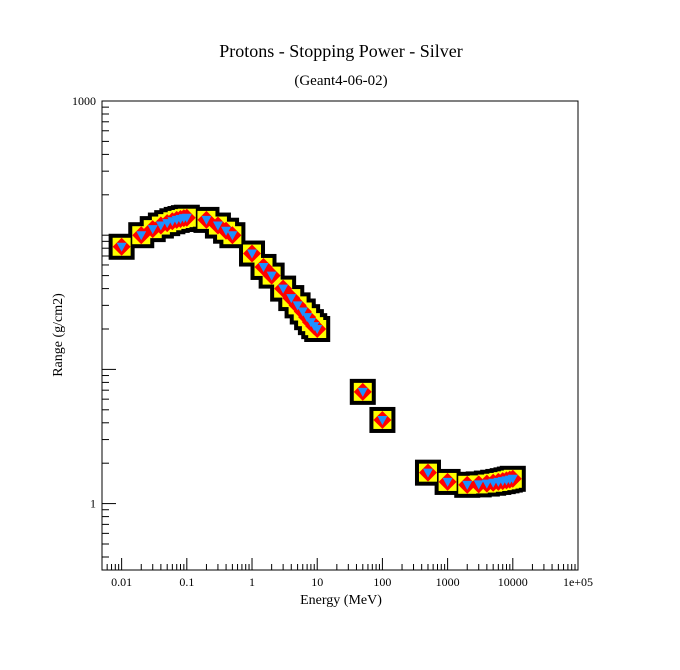 The width and height of the screenshot is (680, 670). What do you see at coordinates (93, 504) in the screenshot?
I see `y-tick-label: 1` at bounding box center [93, 504].